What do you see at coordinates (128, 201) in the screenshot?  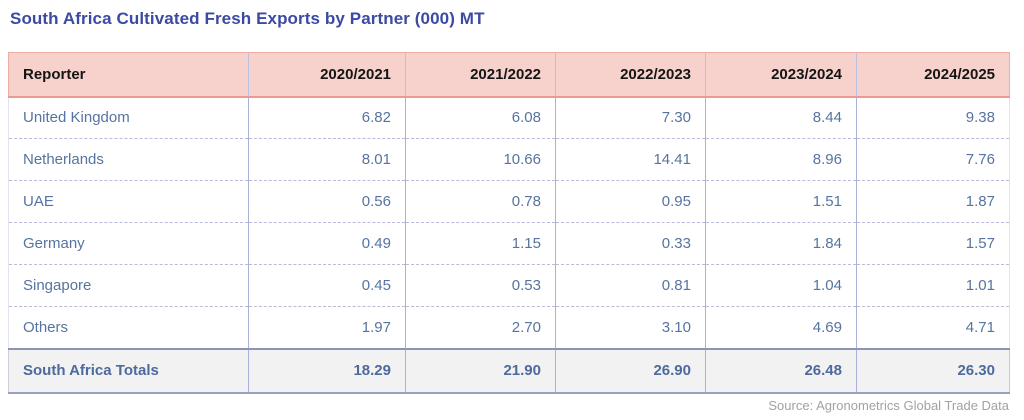 I see `reporter-cell: UAE` at bounding box center [128, 201].